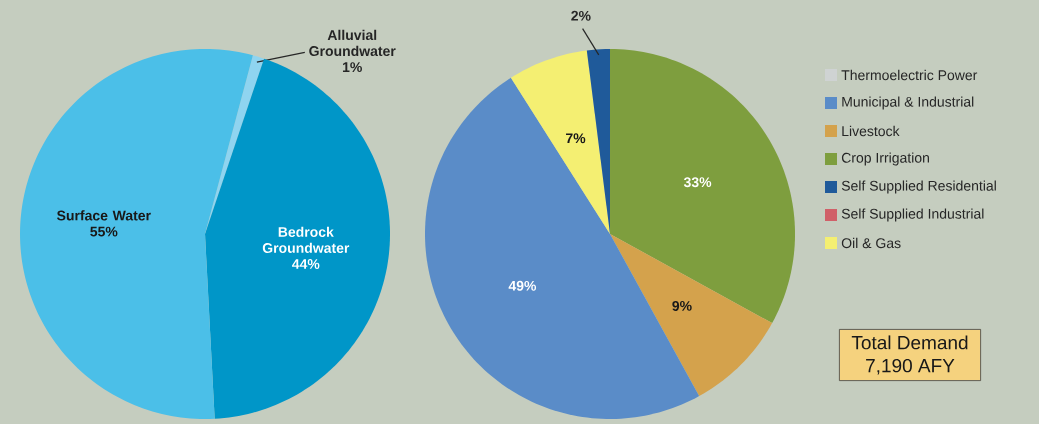 Image resolution: width=1039 pixels, height=424 pixels. Describe the element at coordinates (871, 131) in the screenshot. I see `legend-label: Livestock` at that location.